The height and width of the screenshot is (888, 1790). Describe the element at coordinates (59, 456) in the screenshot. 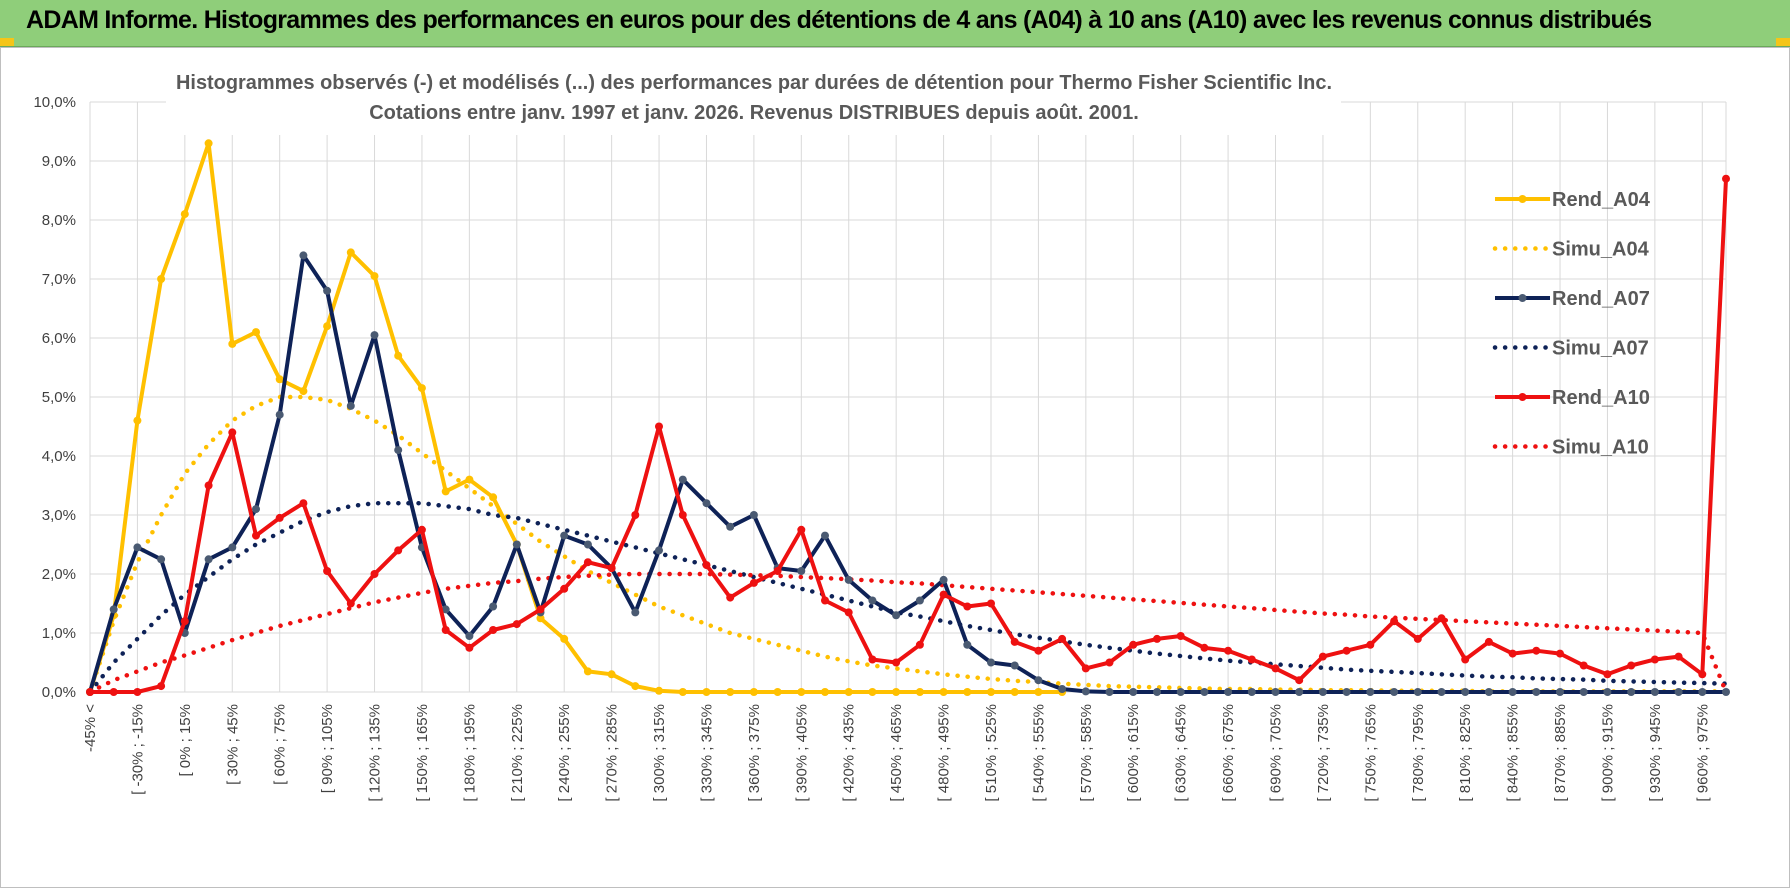

I see `y-tick-label: 4,0%` at that location.